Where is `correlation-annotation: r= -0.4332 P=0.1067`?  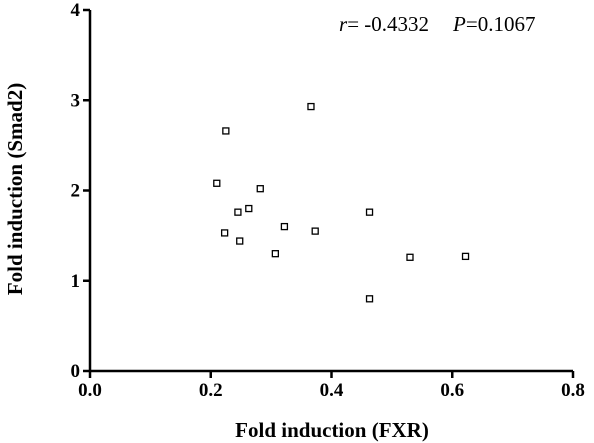 correlation-annotation: r= -0.4332 P=0.1067 is located at coordinates (437, 24).